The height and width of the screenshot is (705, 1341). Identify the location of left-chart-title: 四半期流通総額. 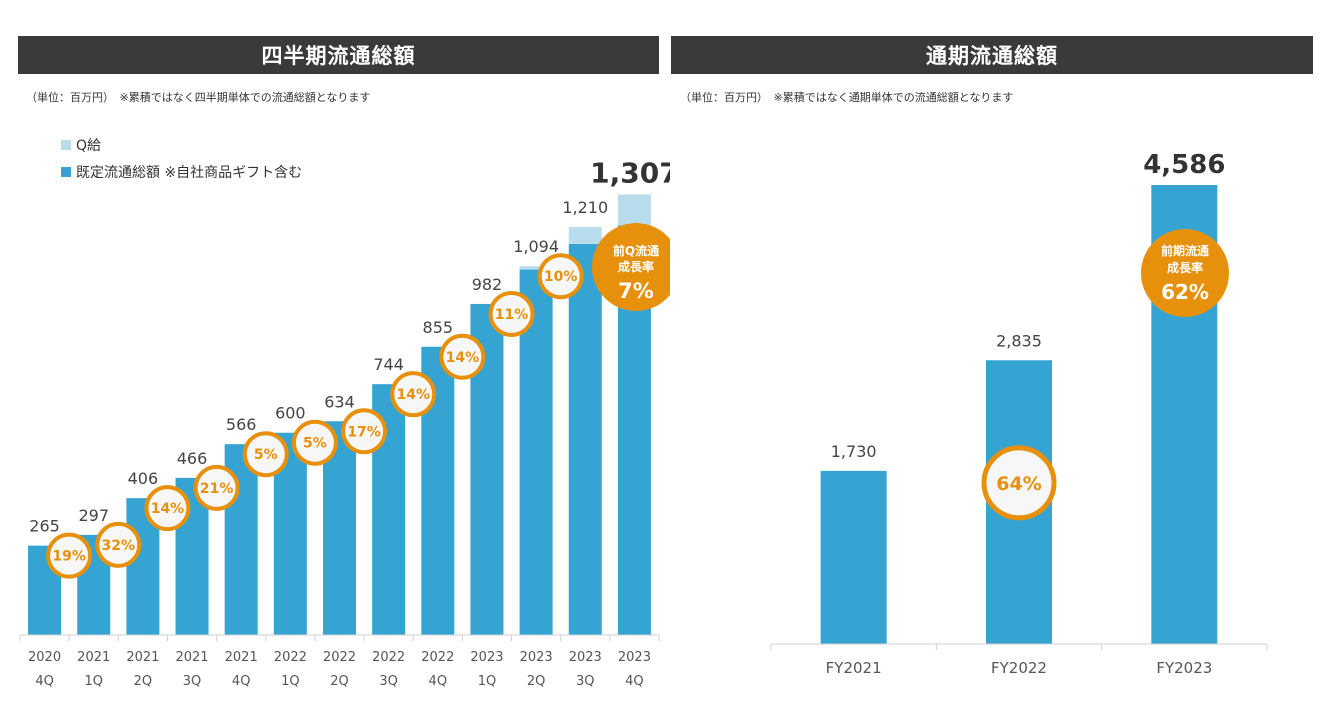
(338, 55).